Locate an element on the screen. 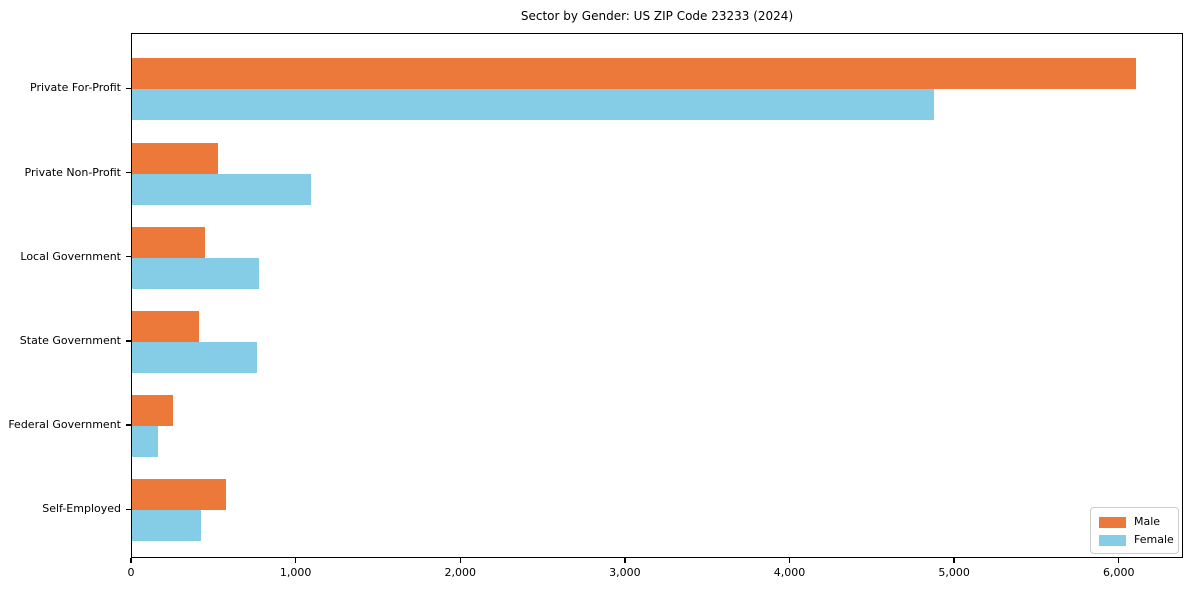  bar-female-federal-government is located at coordinates (145, 442).